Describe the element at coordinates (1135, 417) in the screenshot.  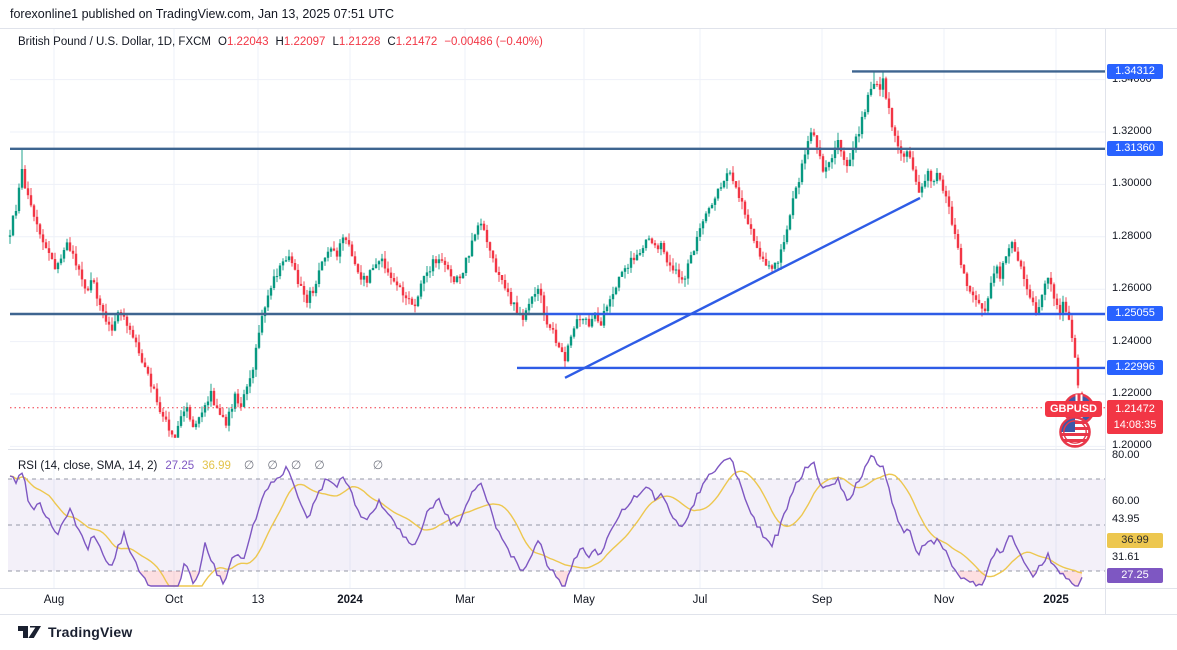
I see `current-price-badge: 1.21472 14:08:35` at that location.